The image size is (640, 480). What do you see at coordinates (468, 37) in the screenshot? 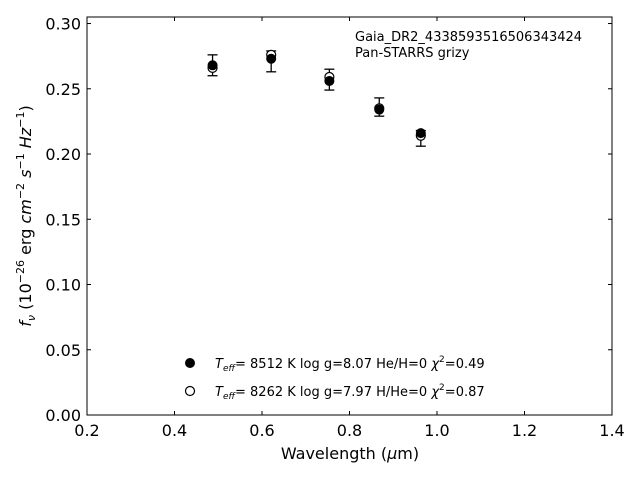
I see `annotation-line-1: Gaia_DR2_4338593516506343424` at bounding box center [468, 37].